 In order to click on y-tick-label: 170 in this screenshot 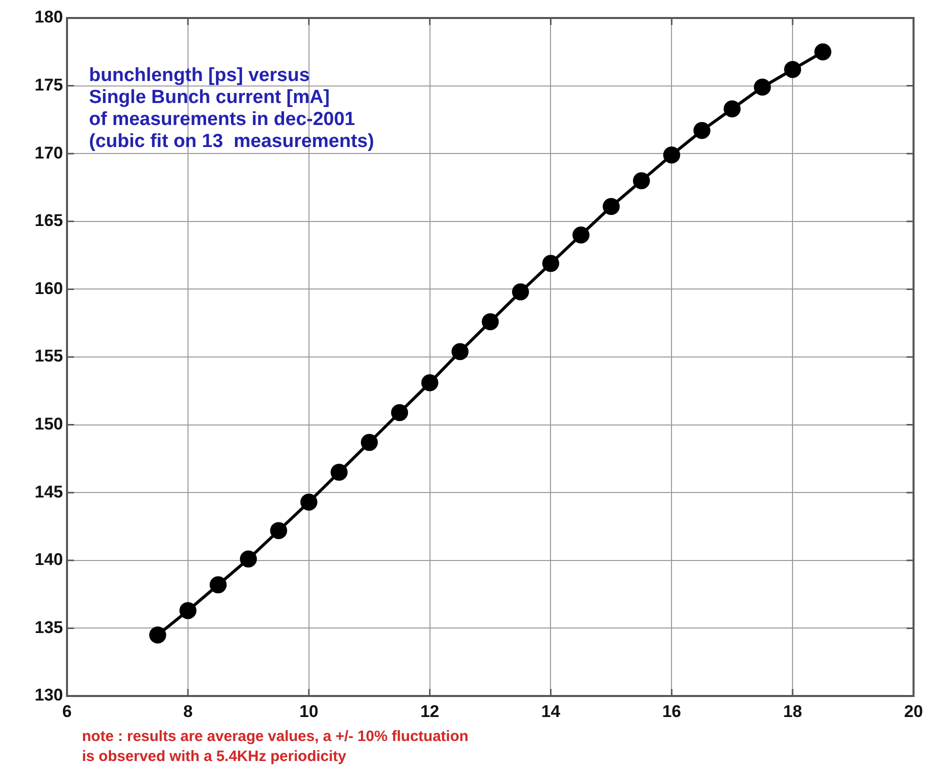, I will do `click(48, 152)`.